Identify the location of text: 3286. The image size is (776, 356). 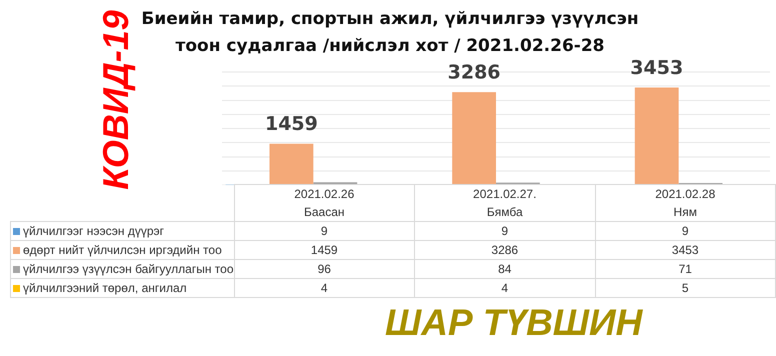
(474, 73).